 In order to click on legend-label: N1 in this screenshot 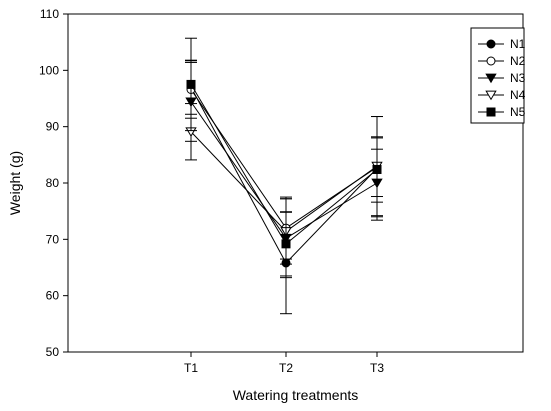, I will do `click(518, 44)`.